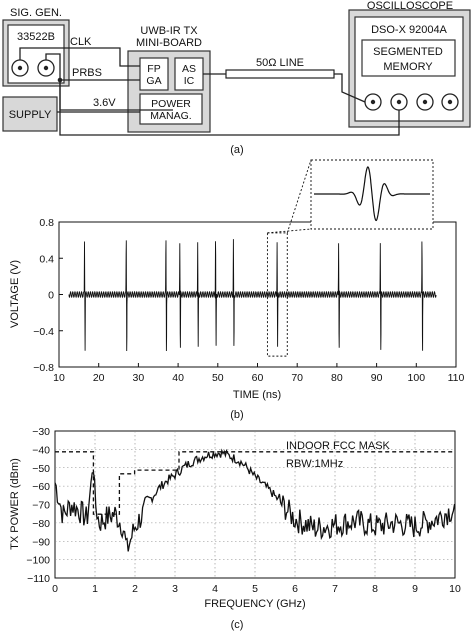  Describe the element at coordinates (104, 103) in the screenshot. I see `voltage-label: 3.6V` at that location.